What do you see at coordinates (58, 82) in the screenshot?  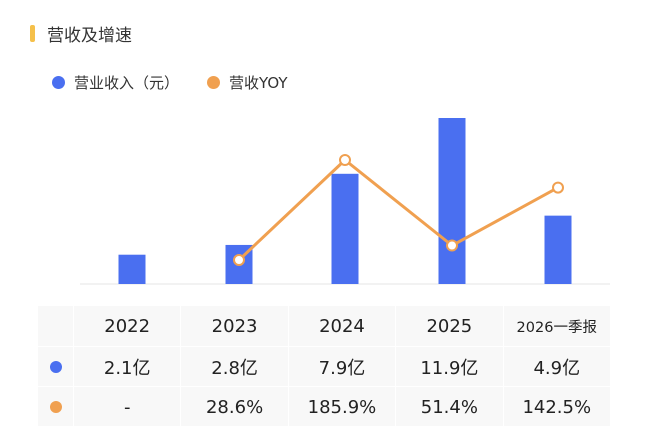 I see `legend-marker-revenue` at bounding box center [58, 82].